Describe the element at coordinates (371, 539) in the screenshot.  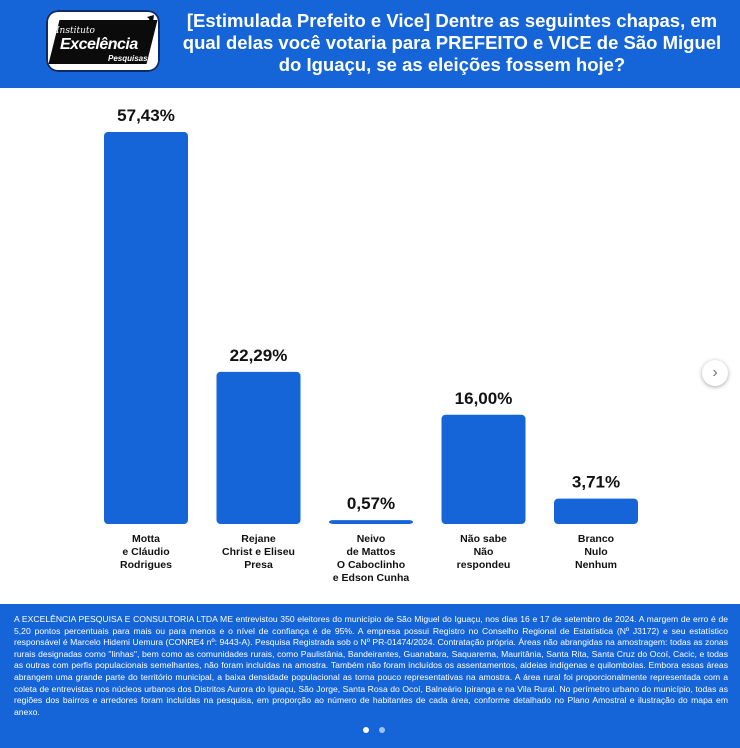
I see `category-label-line: Neivo` at that location.